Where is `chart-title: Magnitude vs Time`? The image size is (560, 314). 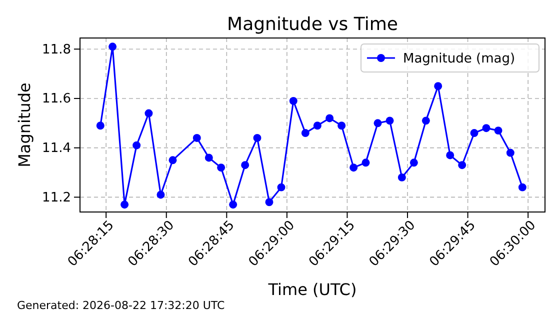 chart-title: Magnitude vs Time is located at coordinates (312, 24).